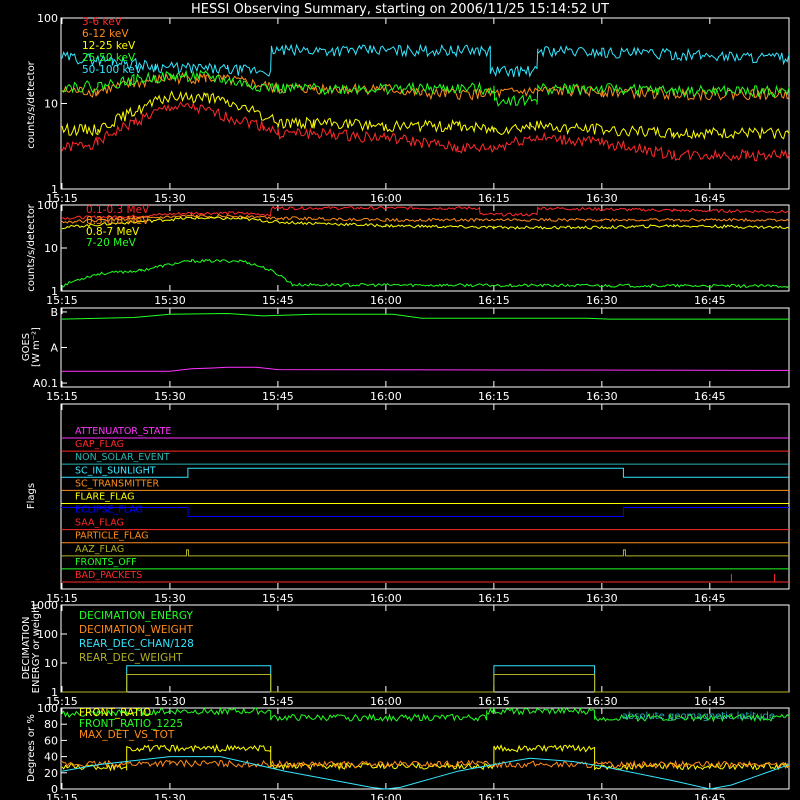 This screenshot has width=800, height=800. Describe the element at coordinates (54, 312) in the screenshot. I see `y-tick-label: B` at that location.